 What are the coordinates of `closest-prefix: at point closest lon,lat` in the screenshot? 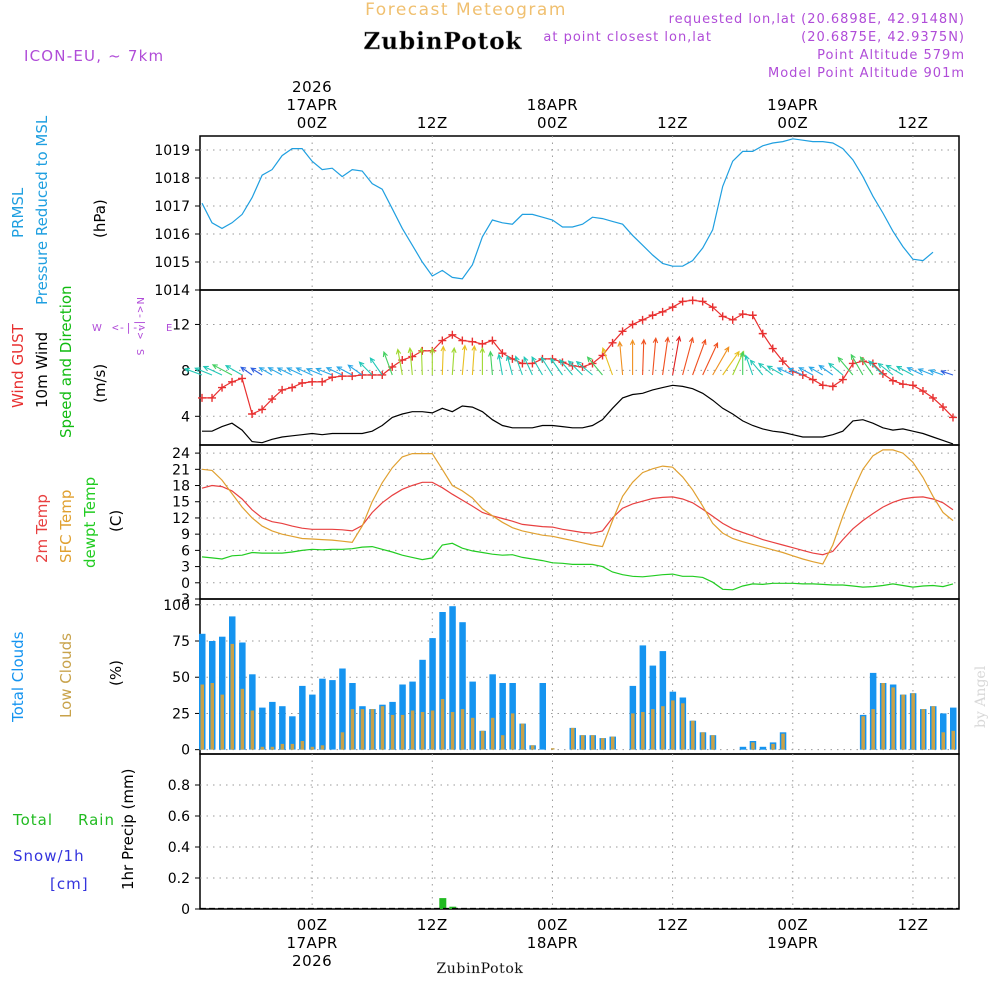 It's located at (627, 37).